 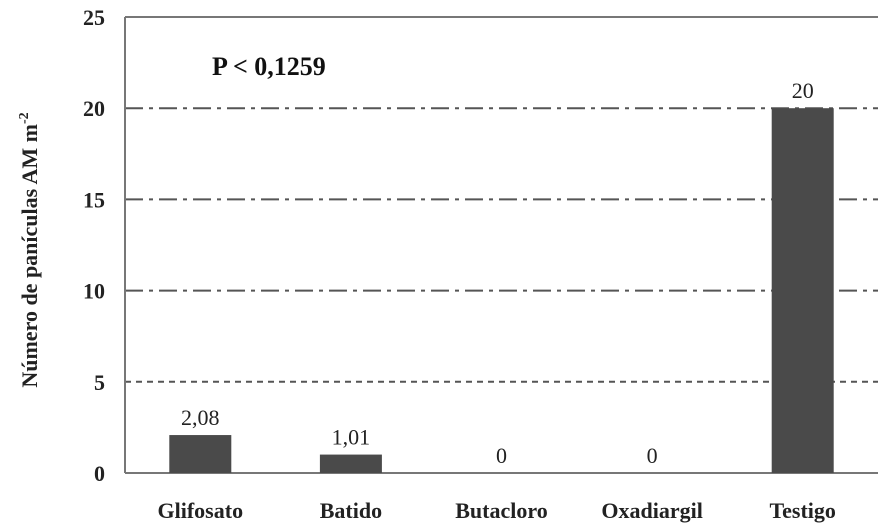 What do you see at coordinates (200, 454) in the screenshot?
I see `bar-glifosato` at bounding box center [200, 454].